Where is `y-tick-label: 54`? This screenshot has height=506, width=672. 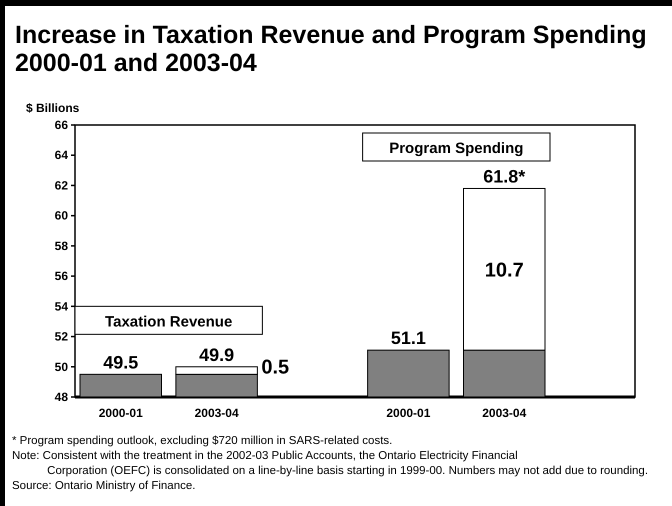
y-tick-label: 54 is located at coordinates (61, 306).